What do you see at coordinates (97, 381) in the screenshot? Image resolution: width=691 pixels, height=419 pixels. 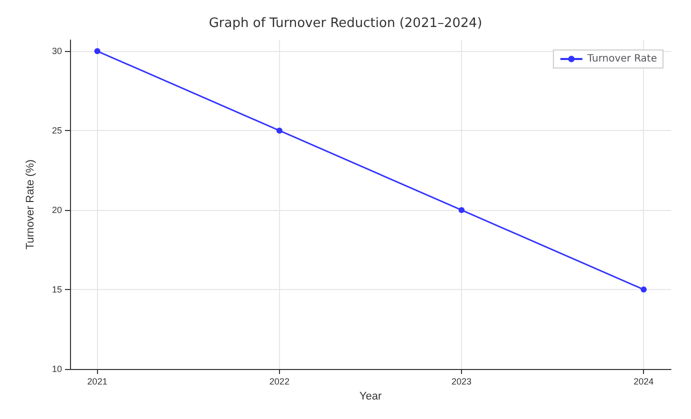 I see `x-tick-label: 2021` at bounding box center [97, 381].